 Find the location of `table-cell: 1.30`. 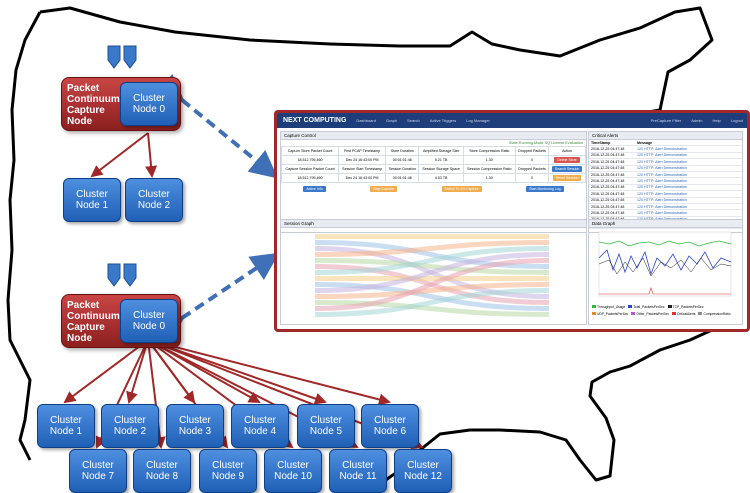

table-cell: 1.30 is located at coordinates (489, 160).